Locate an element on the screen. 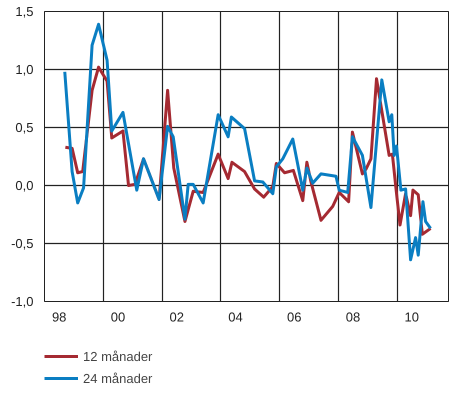  y-tick-label: 0,0 is located at coordinates (24, 185).